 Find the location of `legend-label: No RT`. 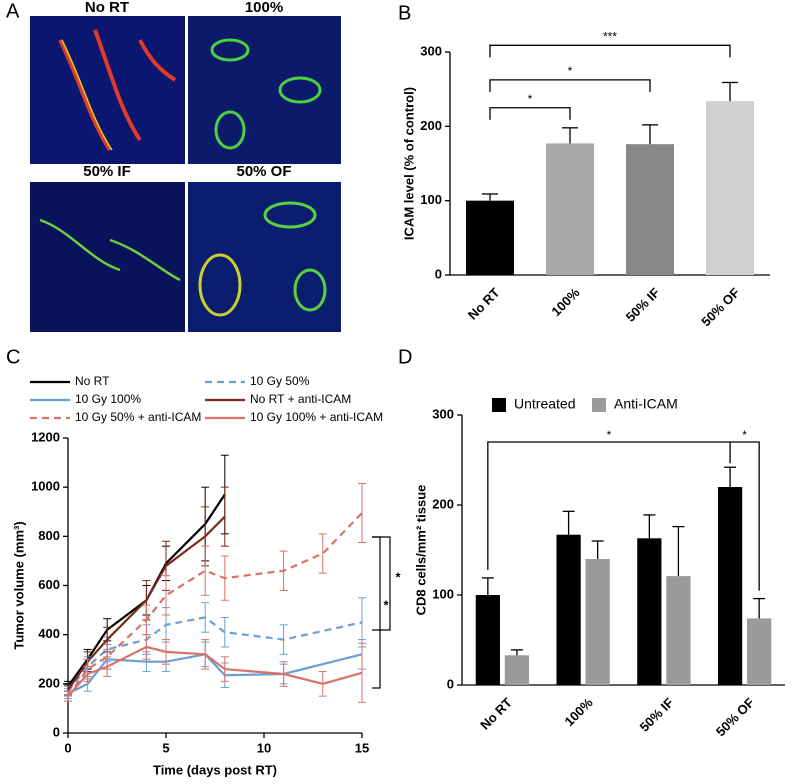

legend-label: No RT is located at coordinates (92, 381).